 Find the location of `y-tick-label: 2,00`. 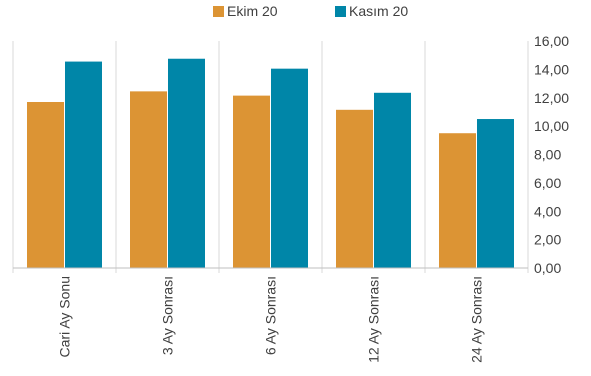

y-tick-label: 2,00 is located at coordinates (547, 240).